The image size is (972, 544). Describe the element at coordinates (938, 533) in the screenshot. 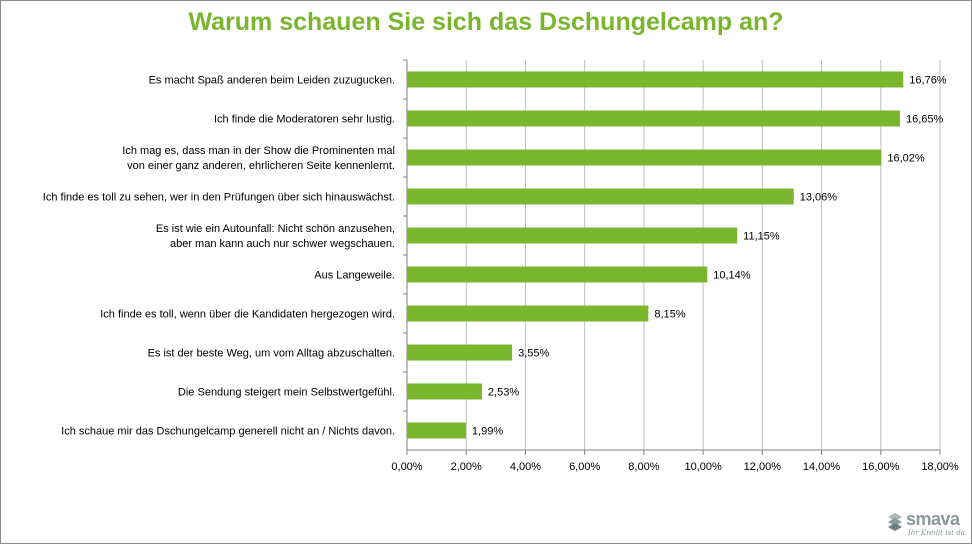

I see `logo-tagline: Ihr Kredit ist da.` at that location.